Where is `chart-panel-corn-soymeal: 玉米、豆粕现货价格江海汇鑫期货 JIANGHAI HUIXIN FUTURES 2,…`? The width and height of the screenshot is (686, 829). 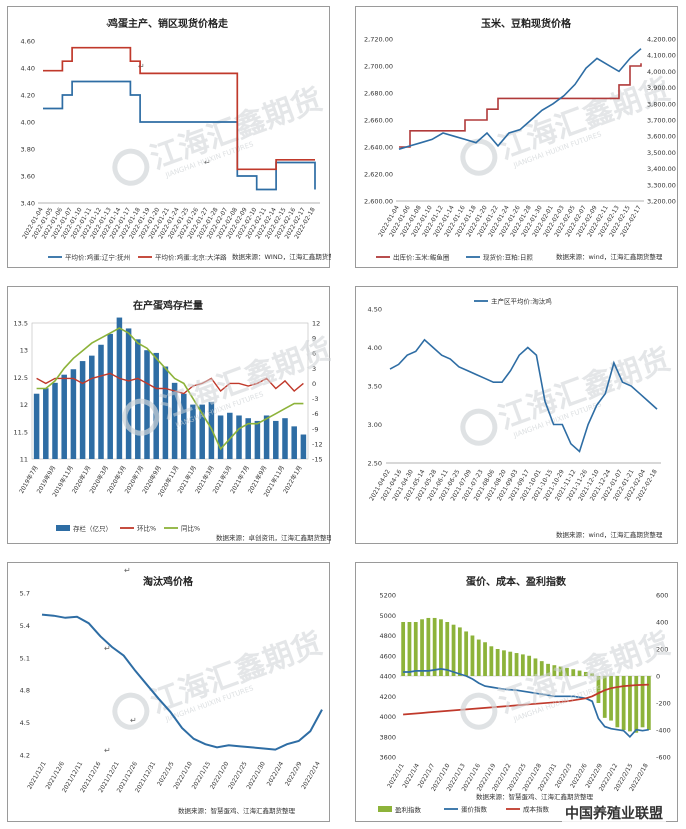
chart-panel-corn-soymeal: 玉米、豆粕现货价格江海汇鑫期货 JIANGHAI HUIXIN FUTURES 2,… is located at coordinates (516, 137).